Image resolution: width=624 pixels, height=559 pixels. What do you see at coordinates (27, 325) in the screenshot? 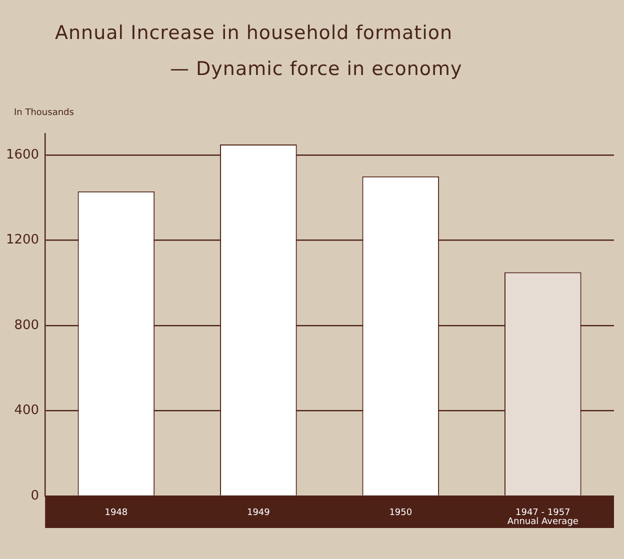
I see `y-tick-label: 800` at bounding box center [27, 325].